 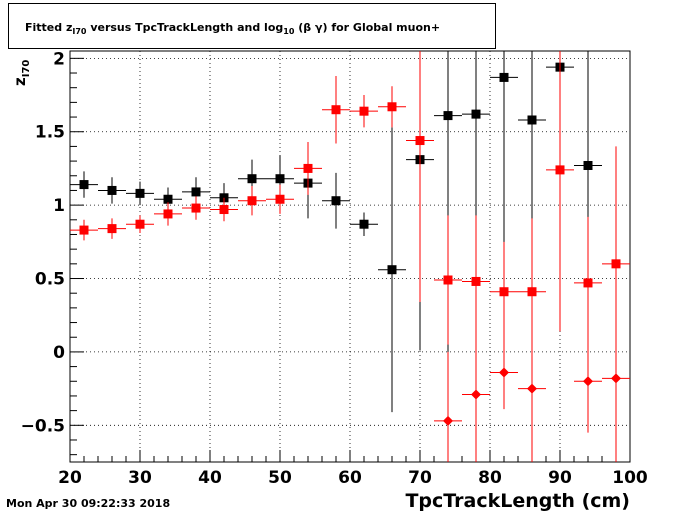 What do you see at coordinates (50, 280) in the screenshot?
I see `y-tick-label: 0.5` at bounding box center [50, 280].